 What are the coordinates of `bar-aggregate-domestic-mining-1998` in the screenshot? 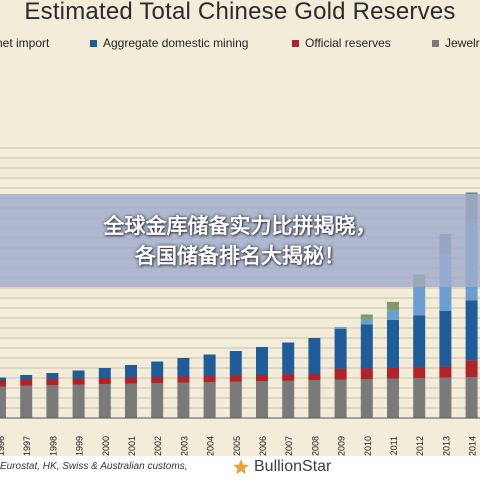 It's located at (52, 376).